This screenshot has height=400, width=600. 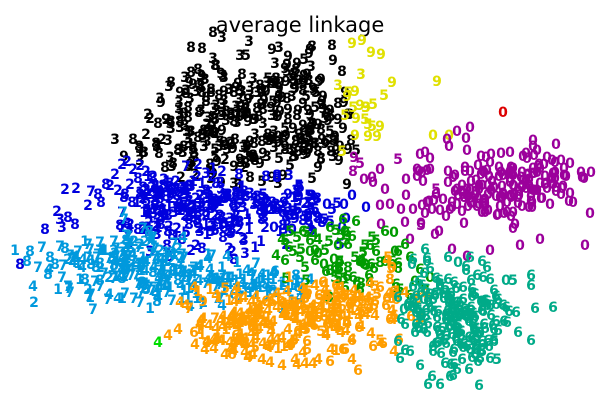 I want to click on data-point-teal: 5, so click(x=497, y=360).